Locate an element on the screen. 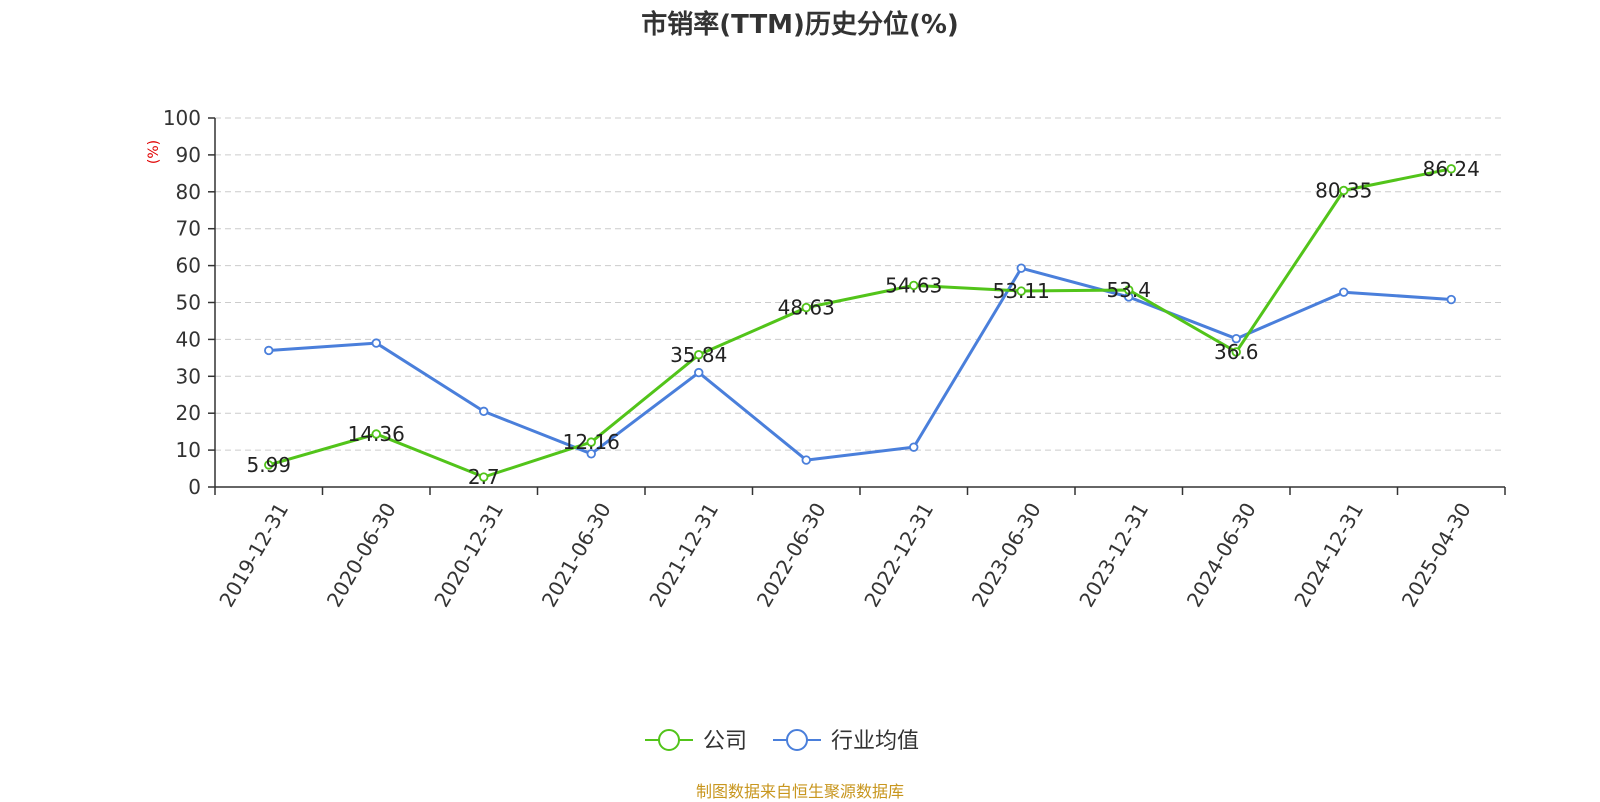 This screenshot has height=802, width=1600. legend-label: 公司 is located at coordinates (725, 741).